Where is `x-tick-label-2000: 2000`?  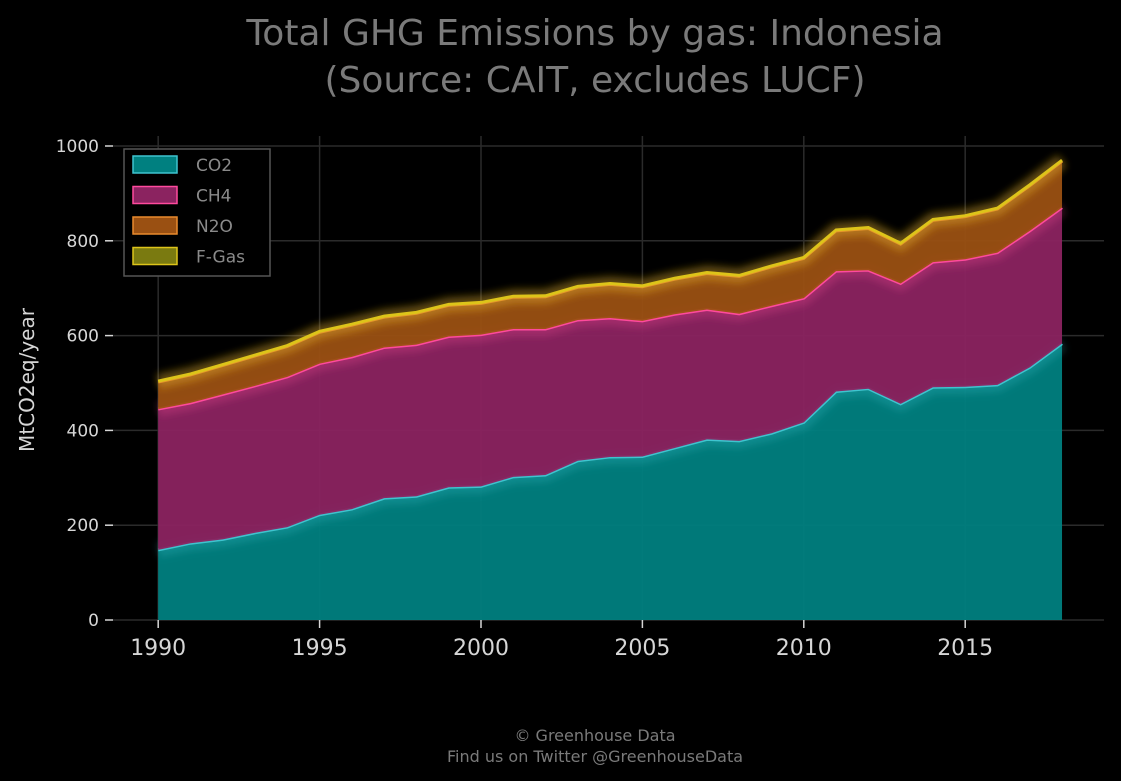
x-tick-label-2000: 2000 is located at coordinates (481, 648).